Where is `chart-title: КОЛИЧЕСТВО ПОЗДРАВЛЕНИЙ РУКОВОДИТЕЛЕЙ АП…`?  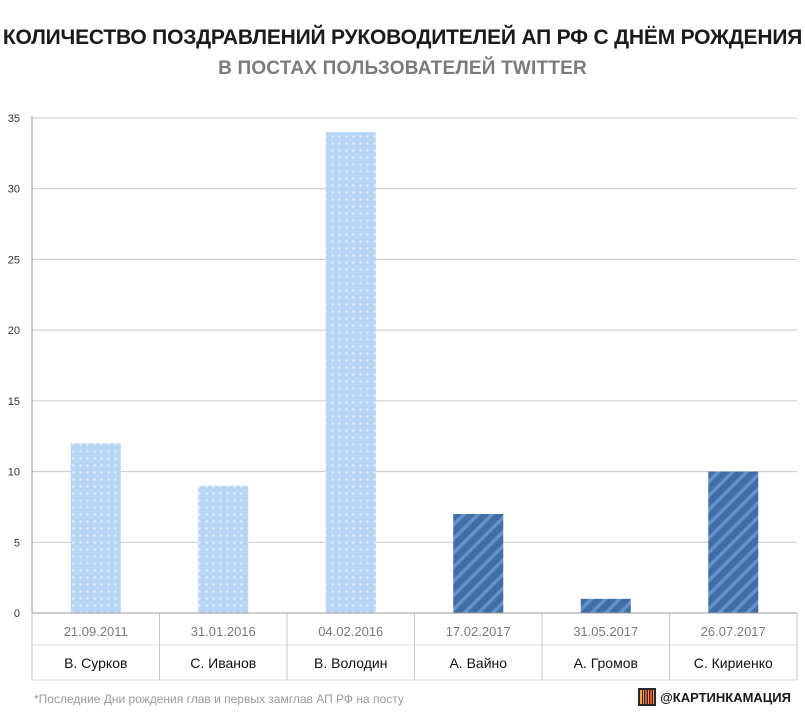
chart-title: КОЛИЧЕСТВО ПОЗДРАВЛЕНИЙ РУКОВОДИТЕЛЕЙ АП… is located at coordinates (402, 37).